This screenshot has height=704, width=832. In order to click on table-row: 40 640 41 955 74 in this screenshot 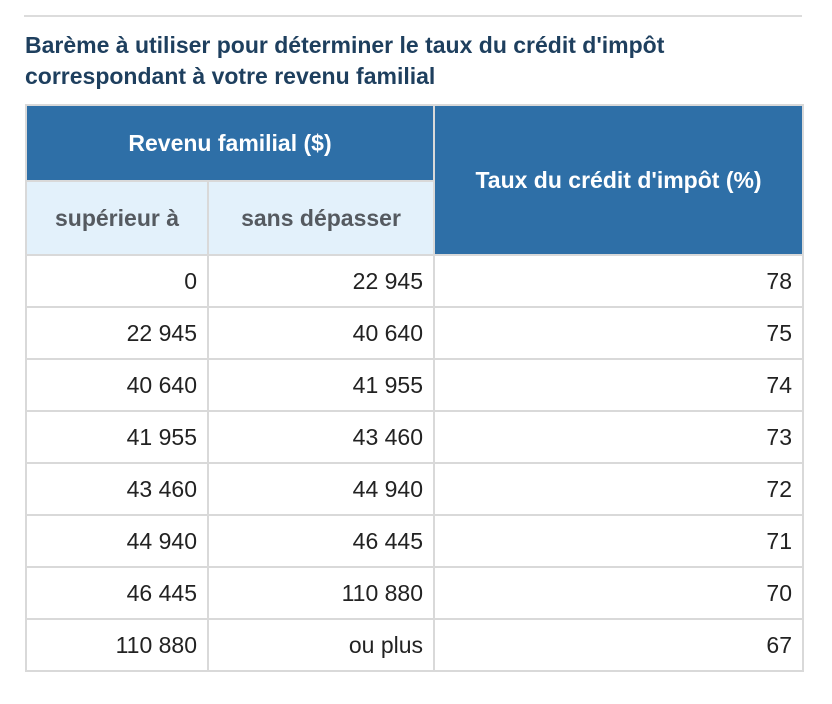, I will do `click(415, 385)`.